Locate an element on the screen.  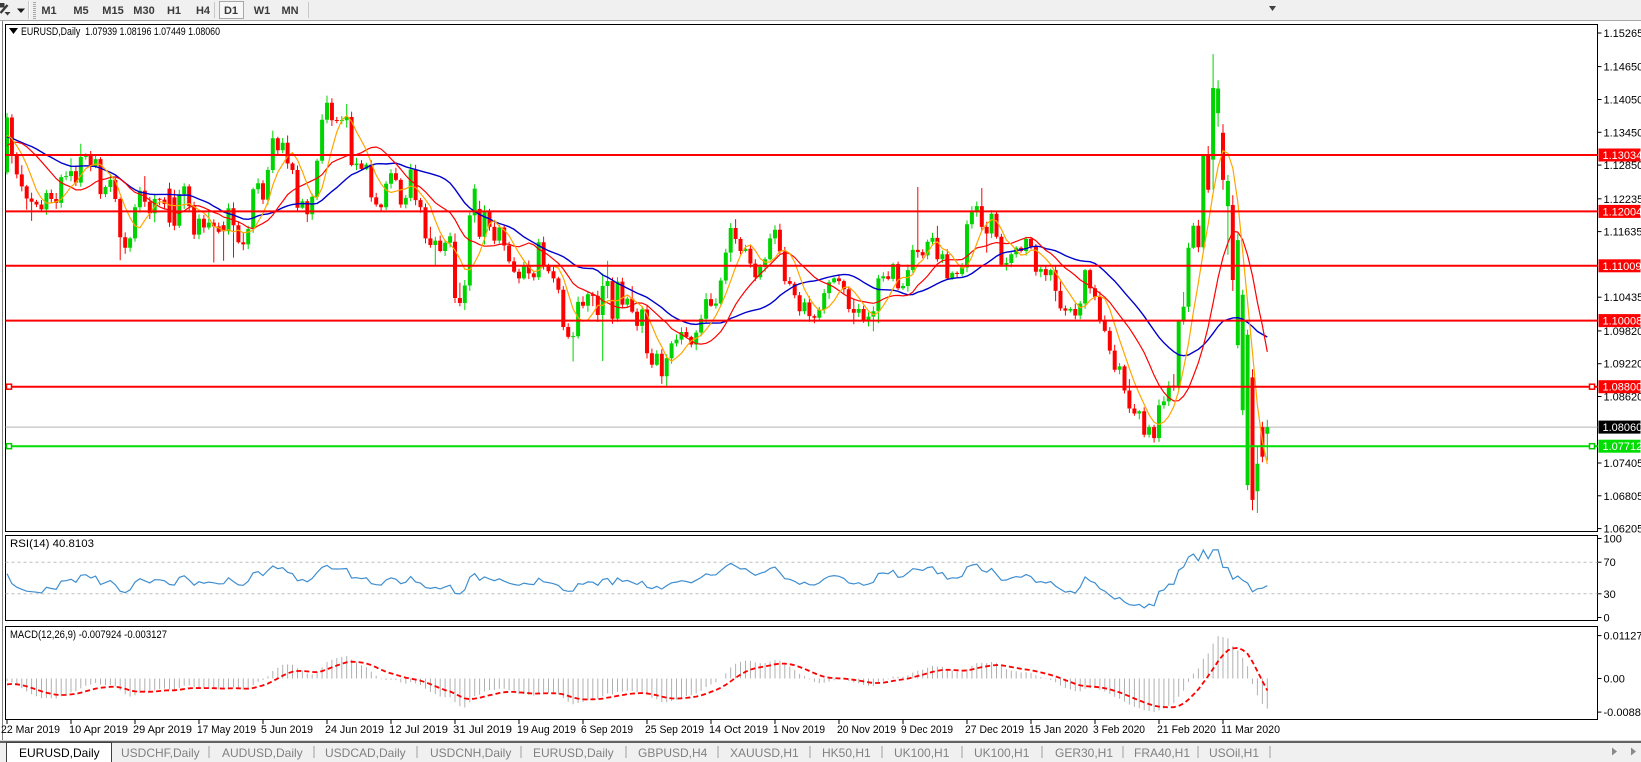
svg-text: 1.08060 is located at coordinates (1622, 428).